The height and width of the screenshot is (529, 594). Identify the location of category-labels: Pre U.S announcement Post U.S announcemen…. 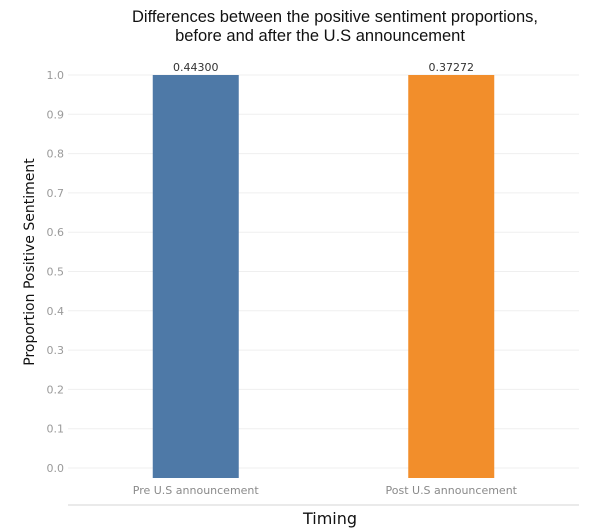
(325, 490).